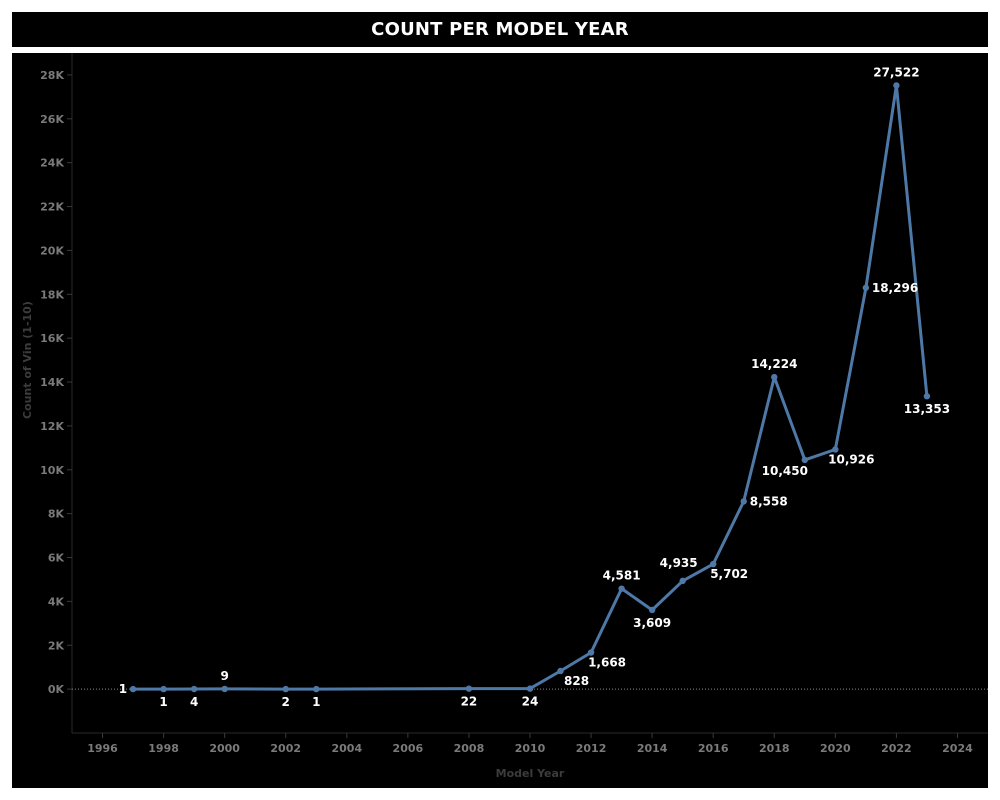 This screenshot has width=1000, height=800. I want to click on data-label: 22, so click(469, 702).